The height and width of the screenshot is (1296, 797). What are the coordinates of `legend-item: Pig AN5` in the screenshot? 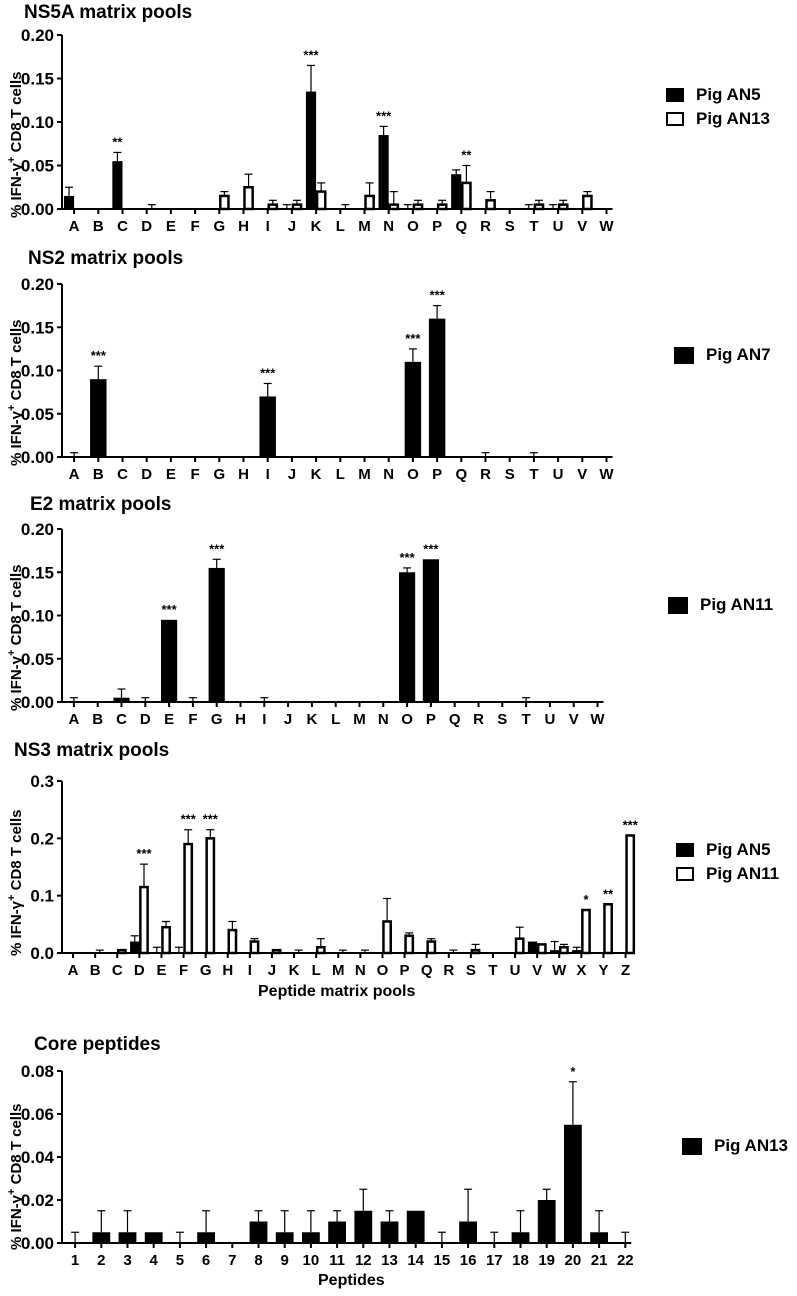 It's located at (727, 850).